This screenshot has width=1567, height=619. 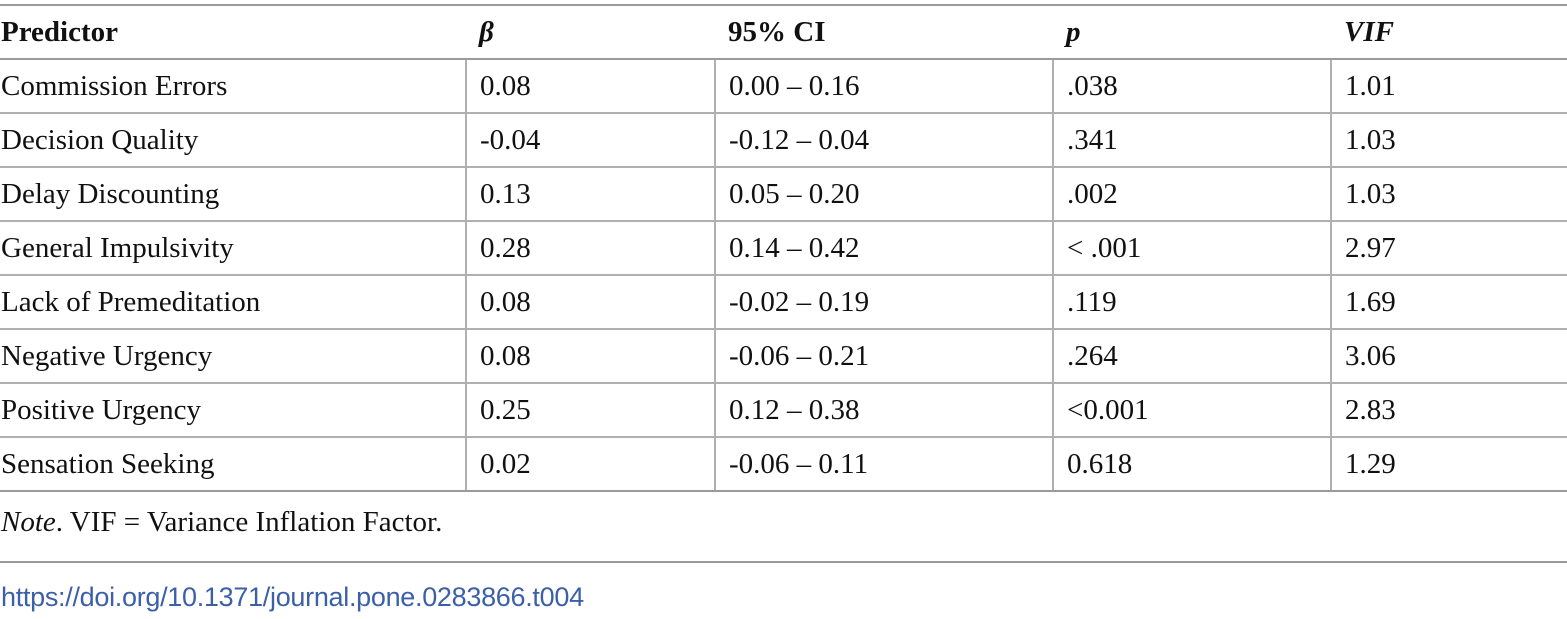 I want to click on p-cell: .119, so click(x=1191, y=302).